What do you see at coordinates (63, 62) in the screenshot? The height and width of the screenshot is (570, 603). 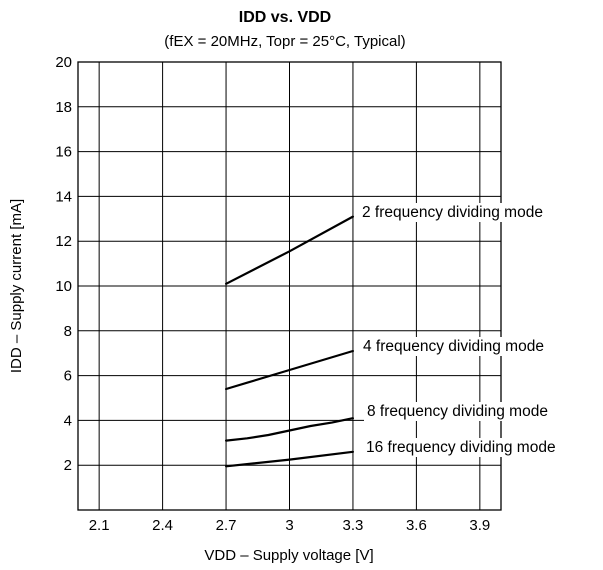 I see `y-tick-label: 20` at bounding box center [63, 62].